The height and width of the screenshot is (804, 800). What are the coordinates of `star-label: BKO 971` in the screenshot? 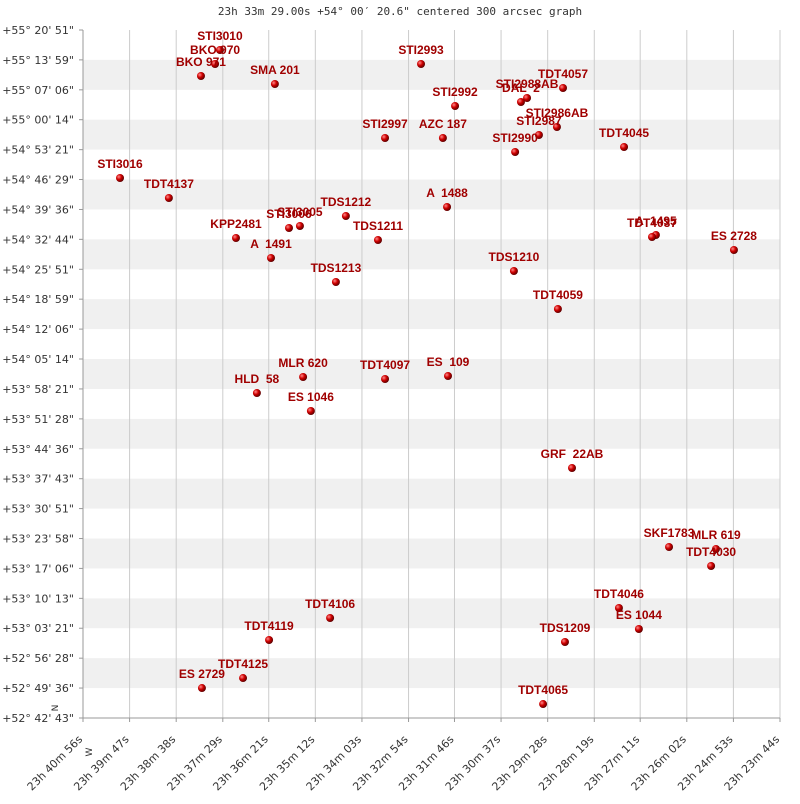 It's located at (201, 62).